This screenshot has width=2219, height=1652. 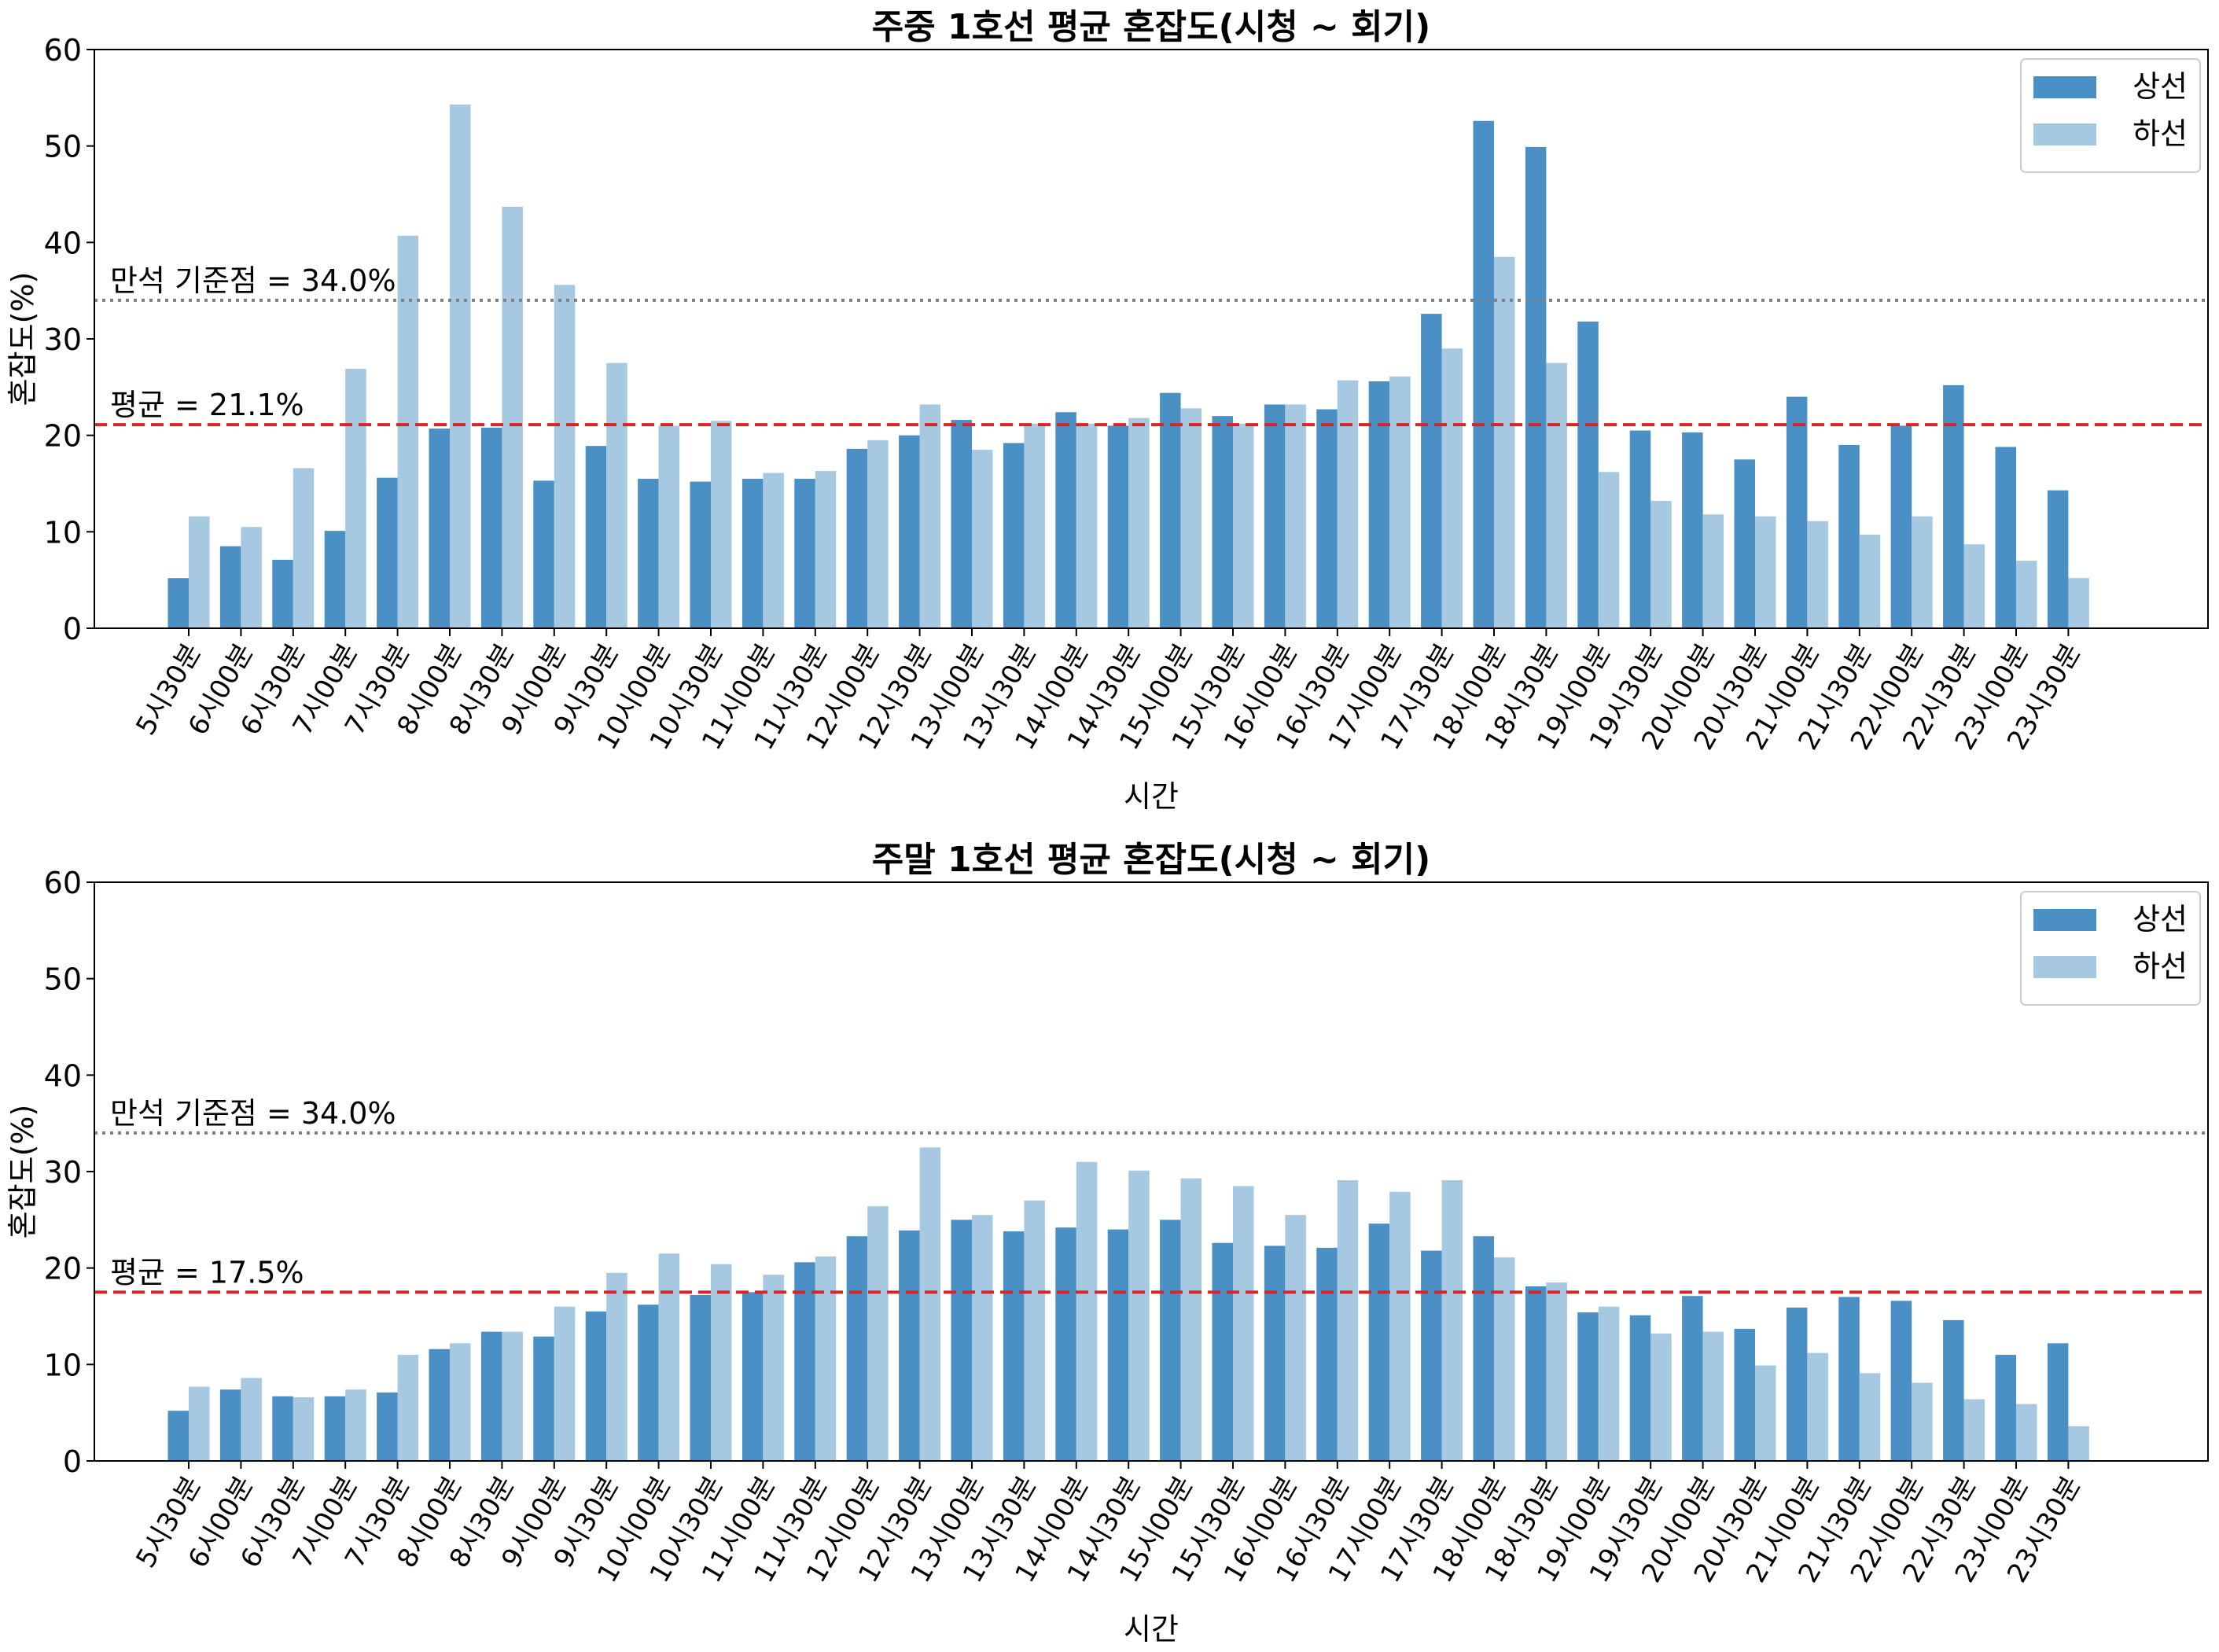 I want to click on reference-label: 평균 = 21.1%, so click(x=207, y=405).